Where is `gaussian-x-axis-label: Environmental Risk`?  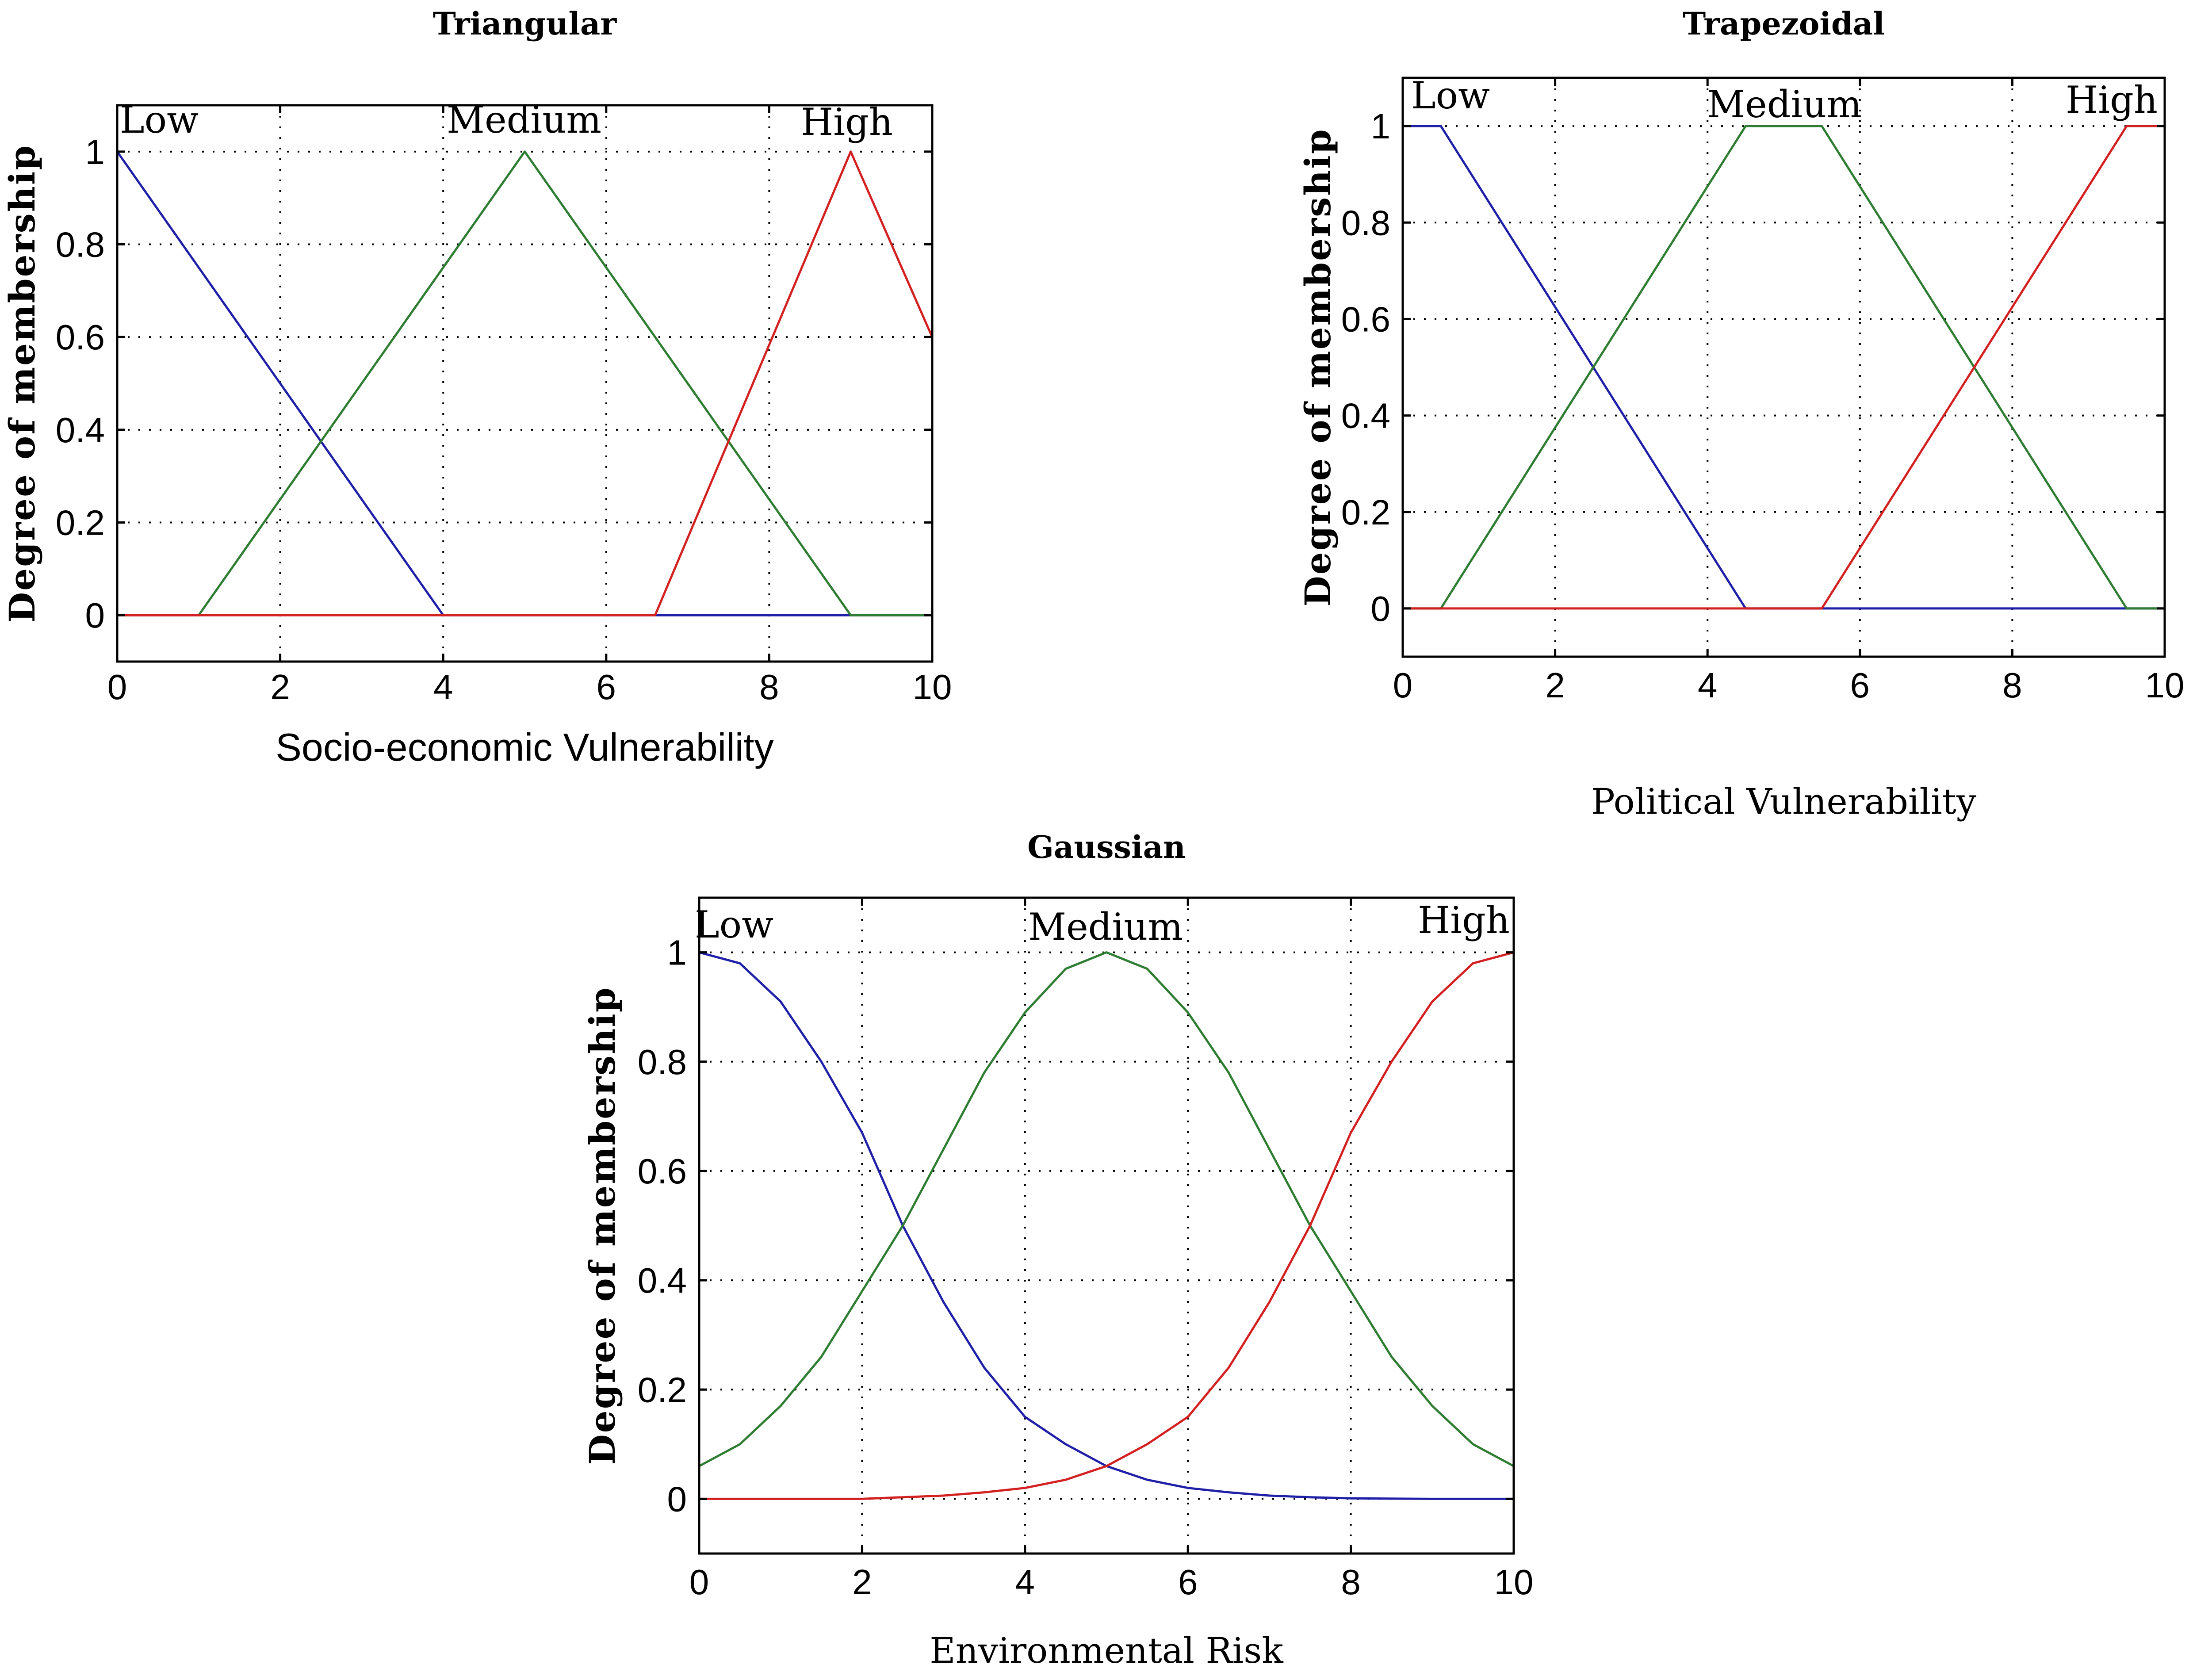
gaussian-x-axis-label: Environmental Risk is located at coordinates (1107, 1651).